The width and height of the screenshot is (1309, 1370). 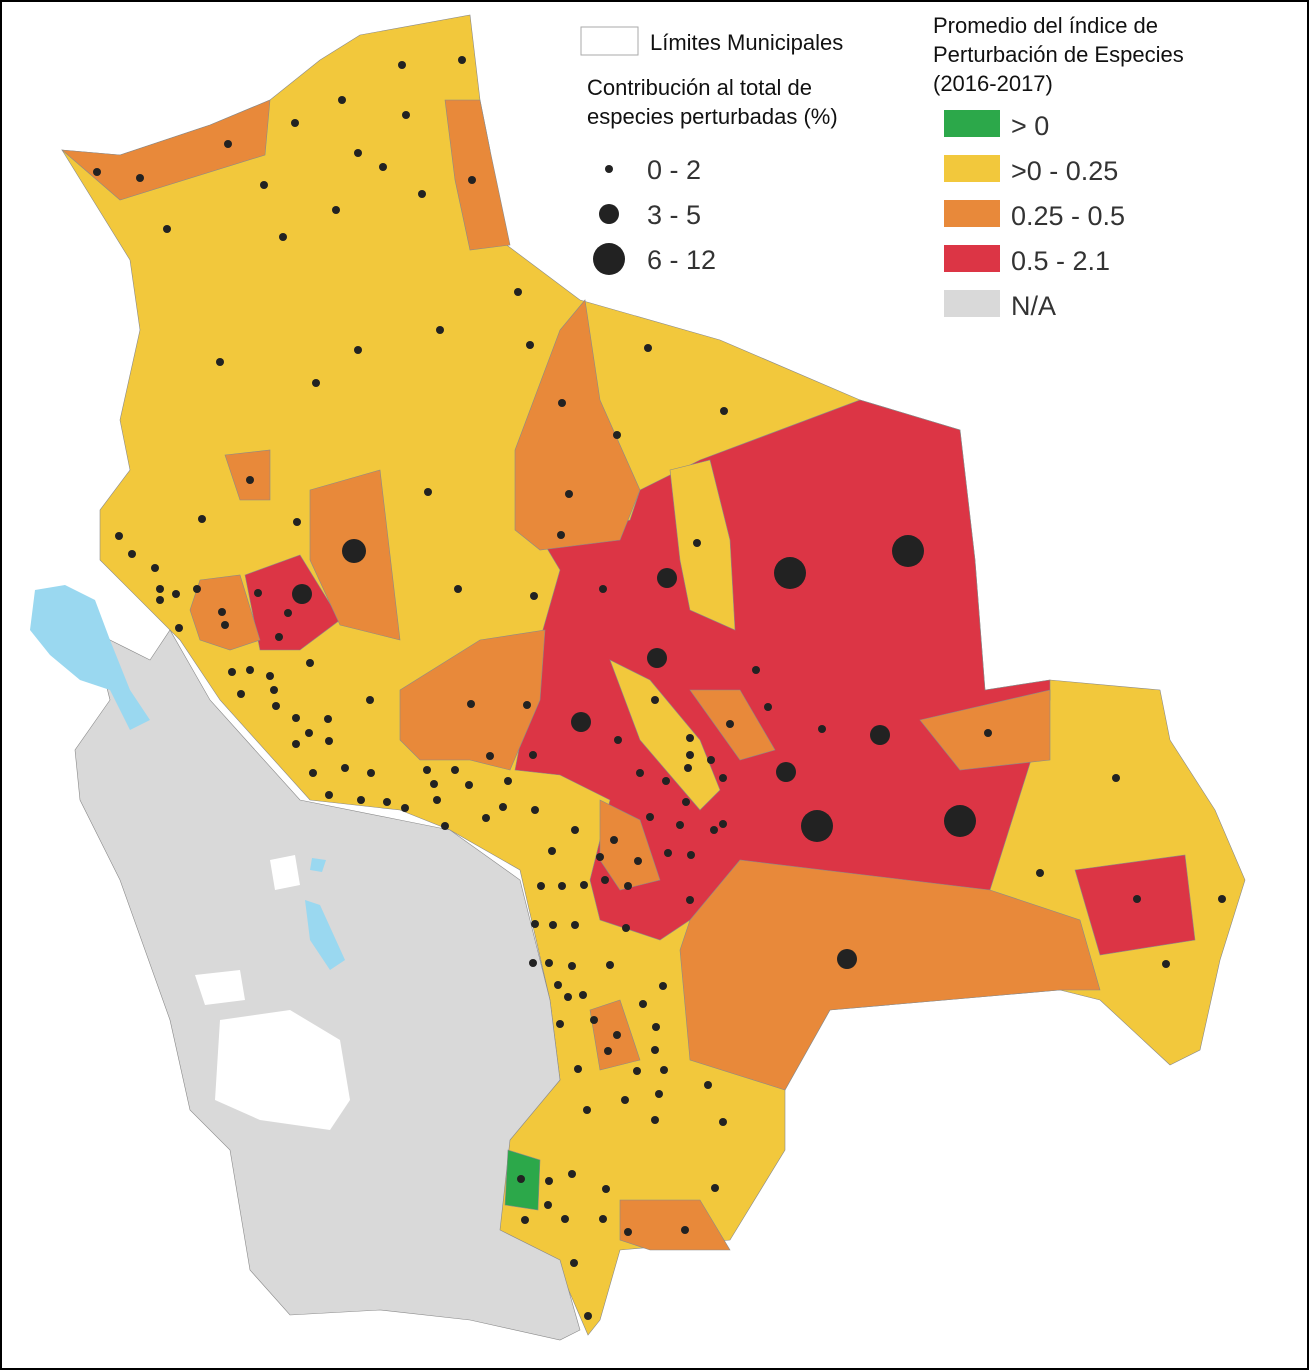 I want to click on boundary-label: Límites Municipales, so click(x=746, y=42).